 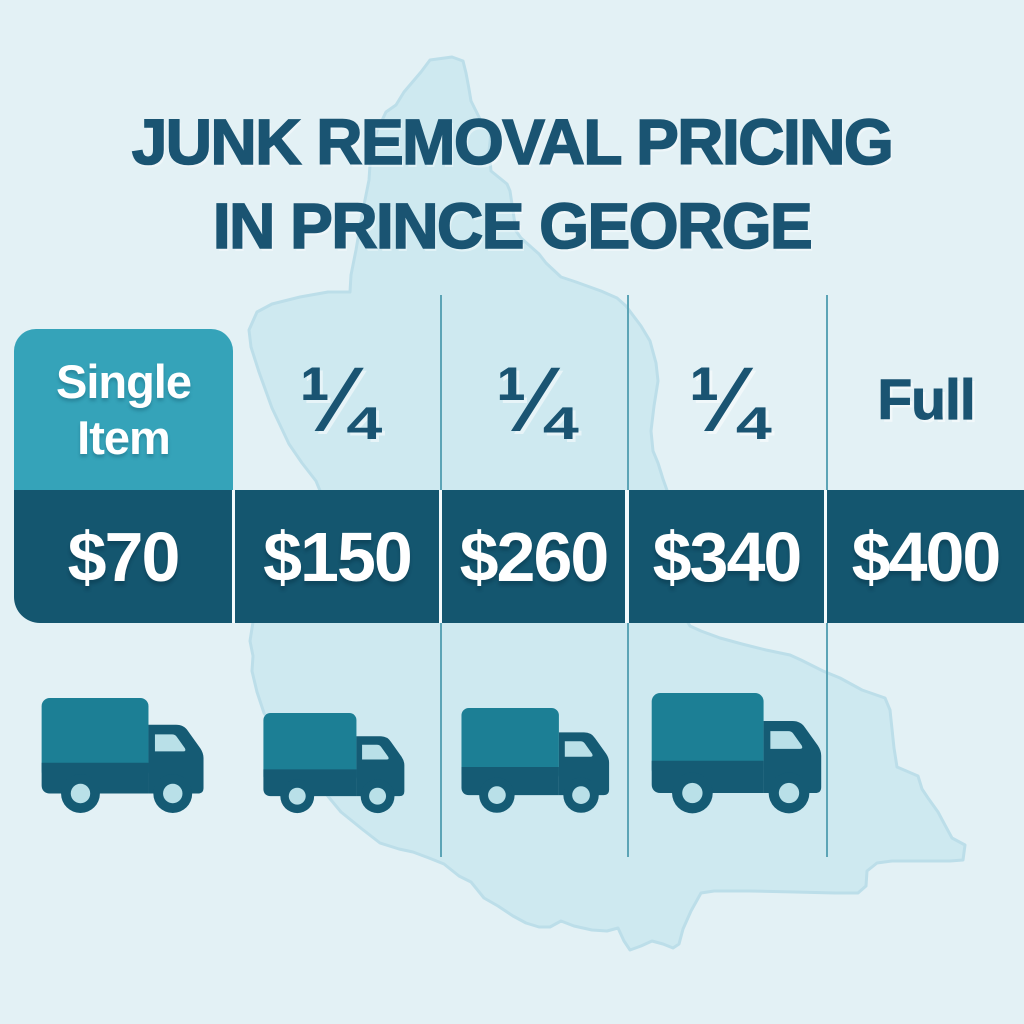 I want to click on header-cell-quarter-3: ¼, so click(x=727, y=400).